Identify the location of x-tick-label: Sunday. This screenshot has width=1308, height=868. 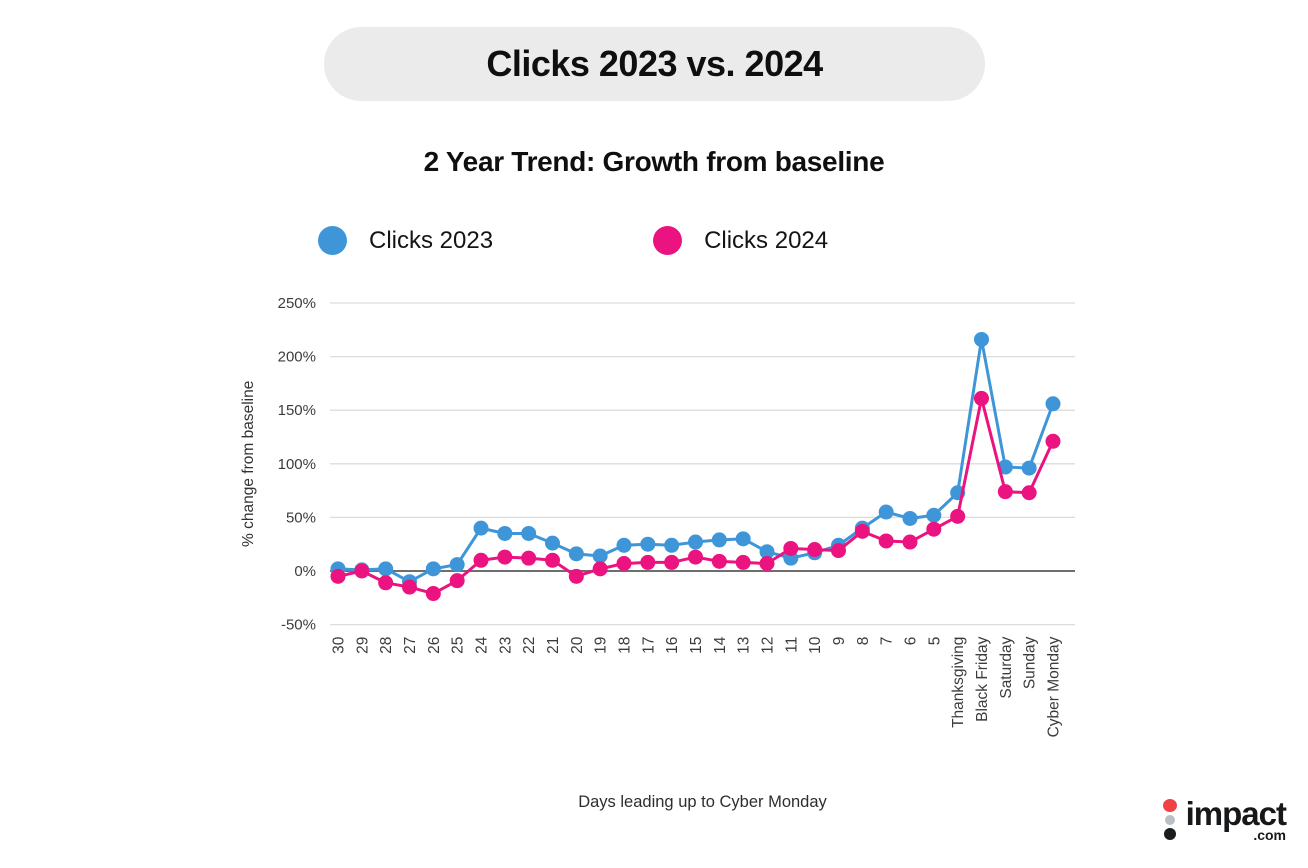
(1030, 662).